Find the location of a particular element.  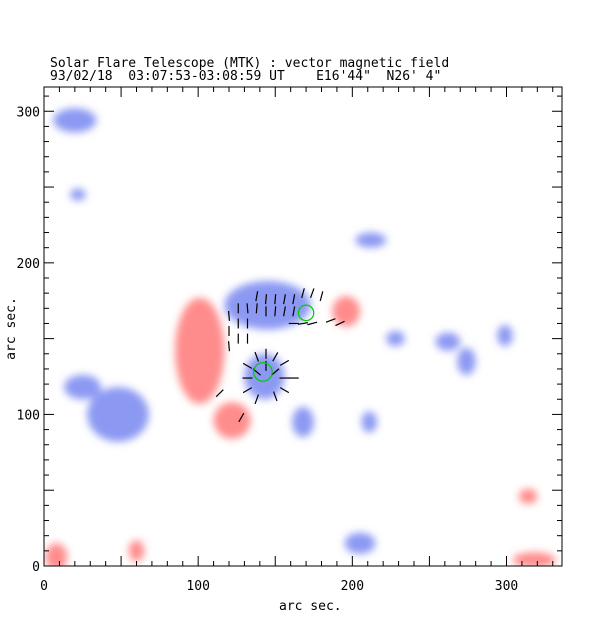

y-tick-label: 0 is located at coordinates (36, 567).